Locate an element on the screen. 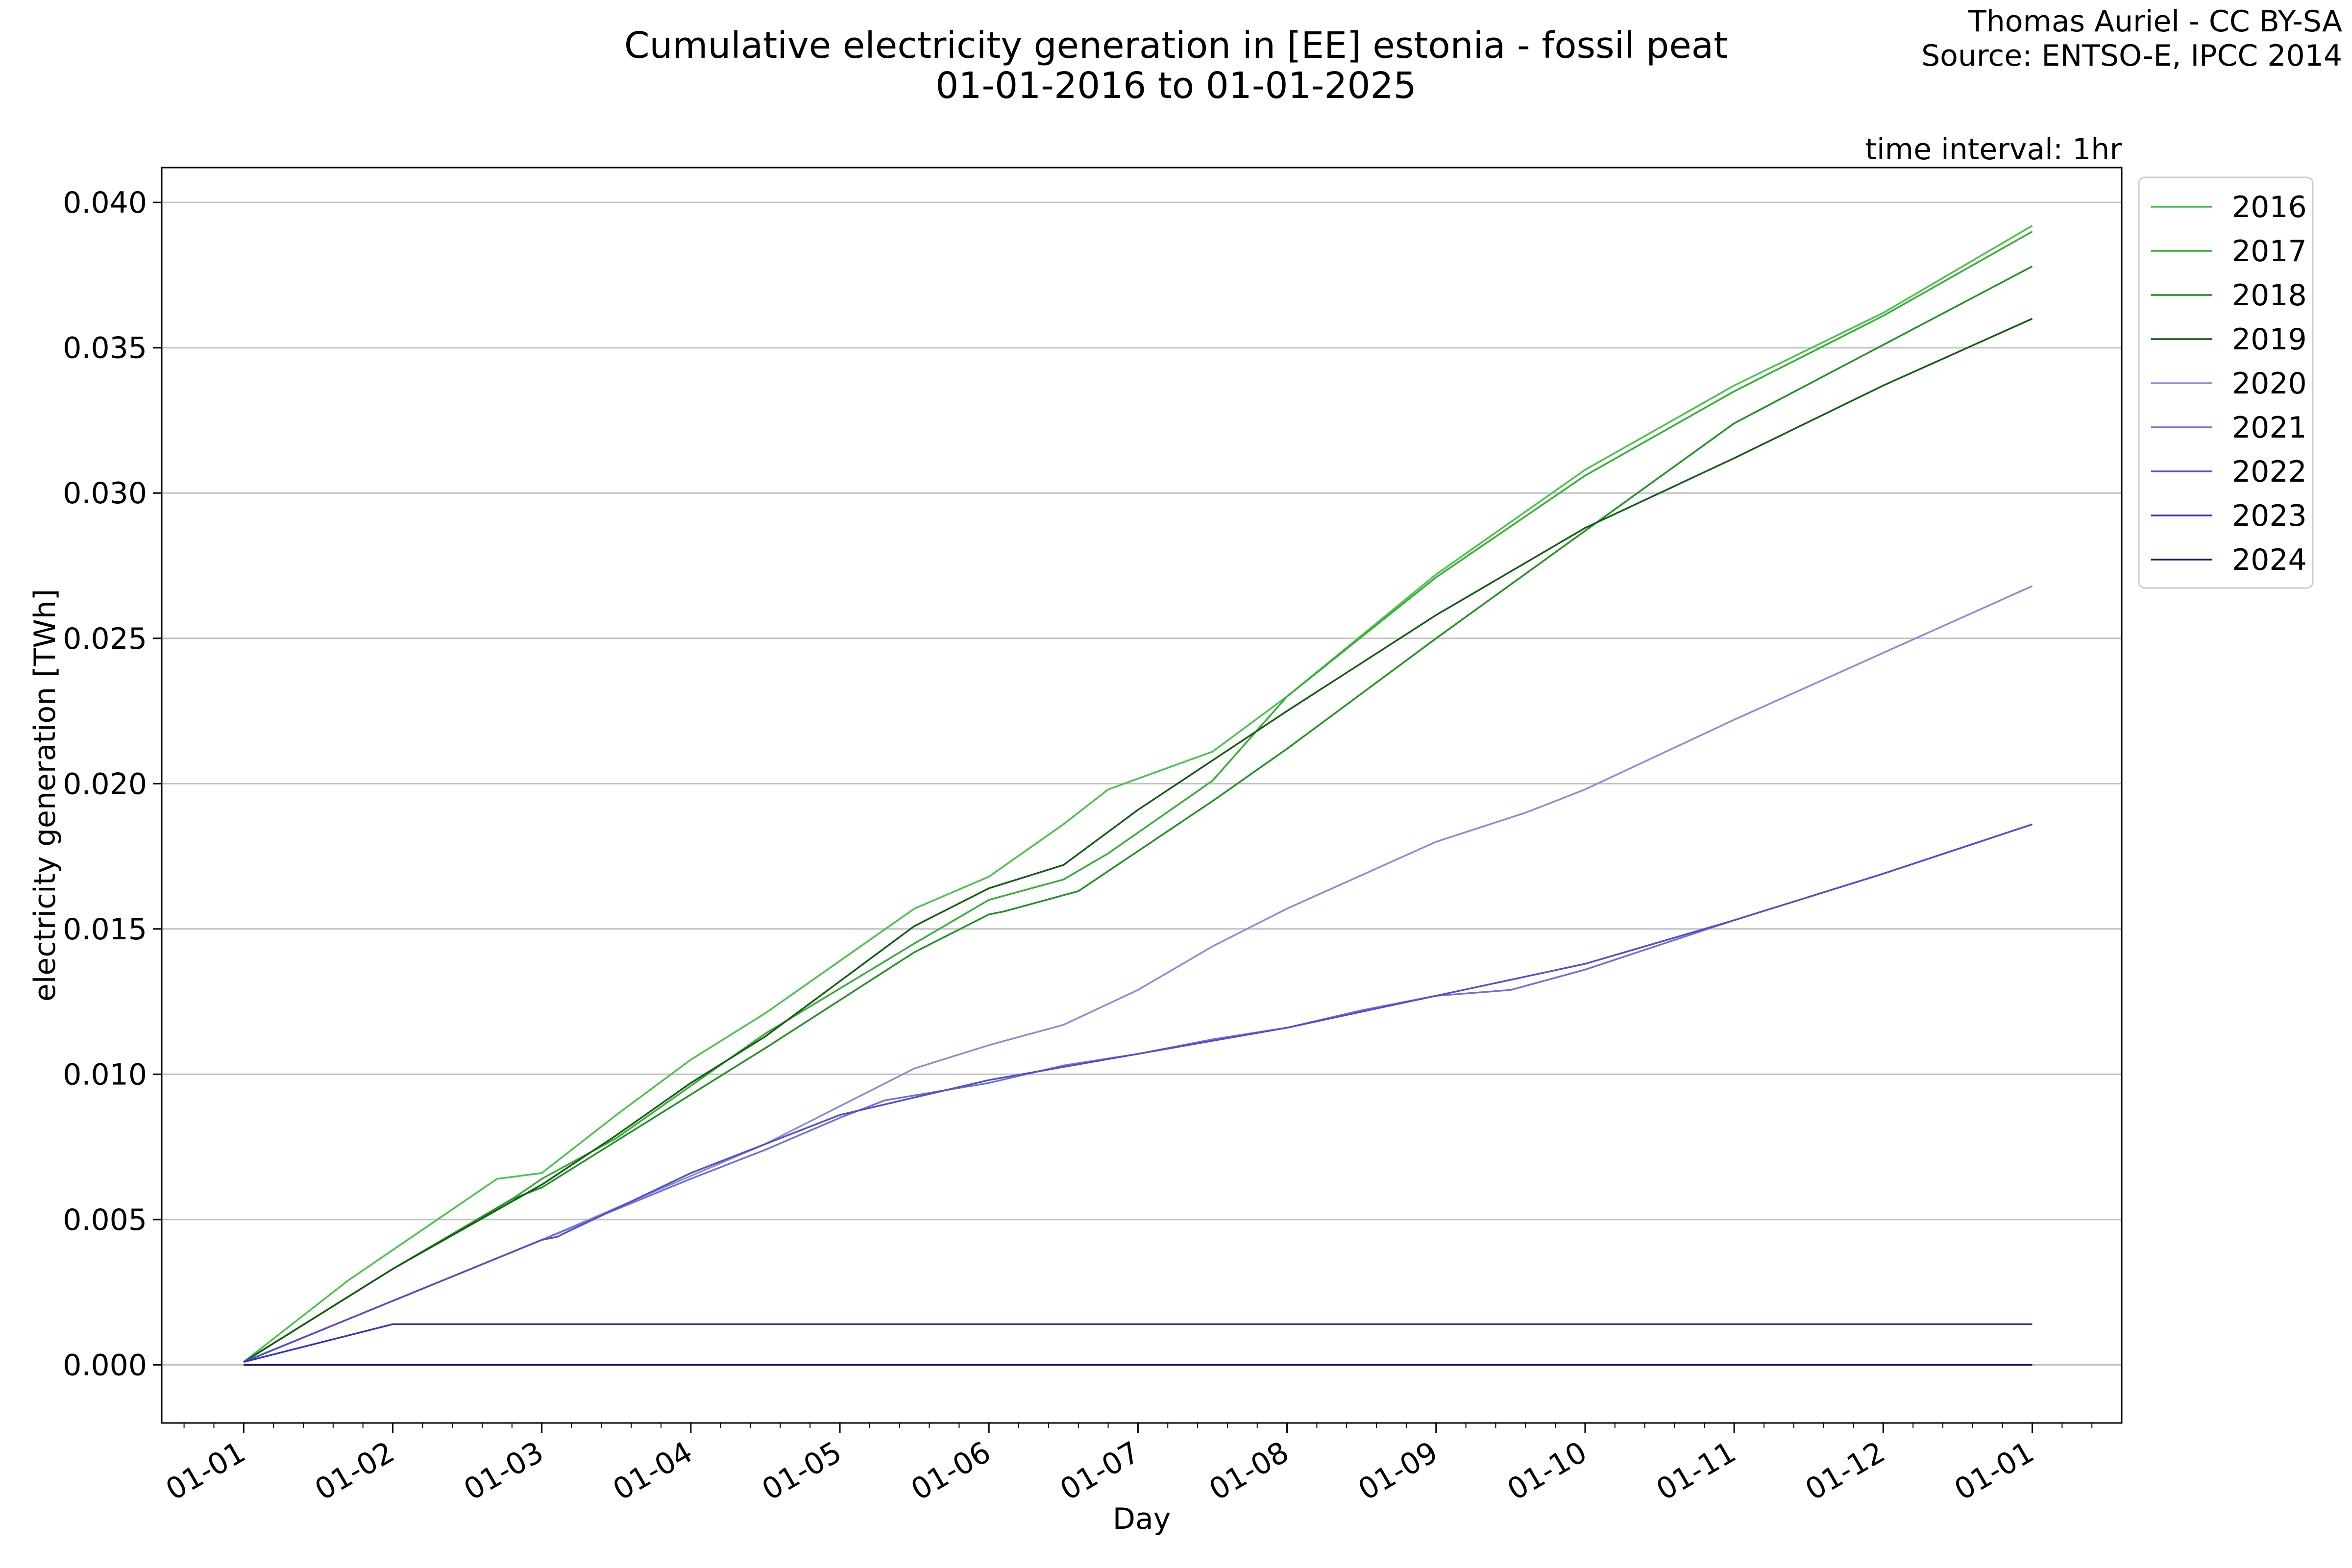 The width and height of the screenshot is (2352, 1568). legend-label-2024: 2024 is located at coordinates (2269, 560).